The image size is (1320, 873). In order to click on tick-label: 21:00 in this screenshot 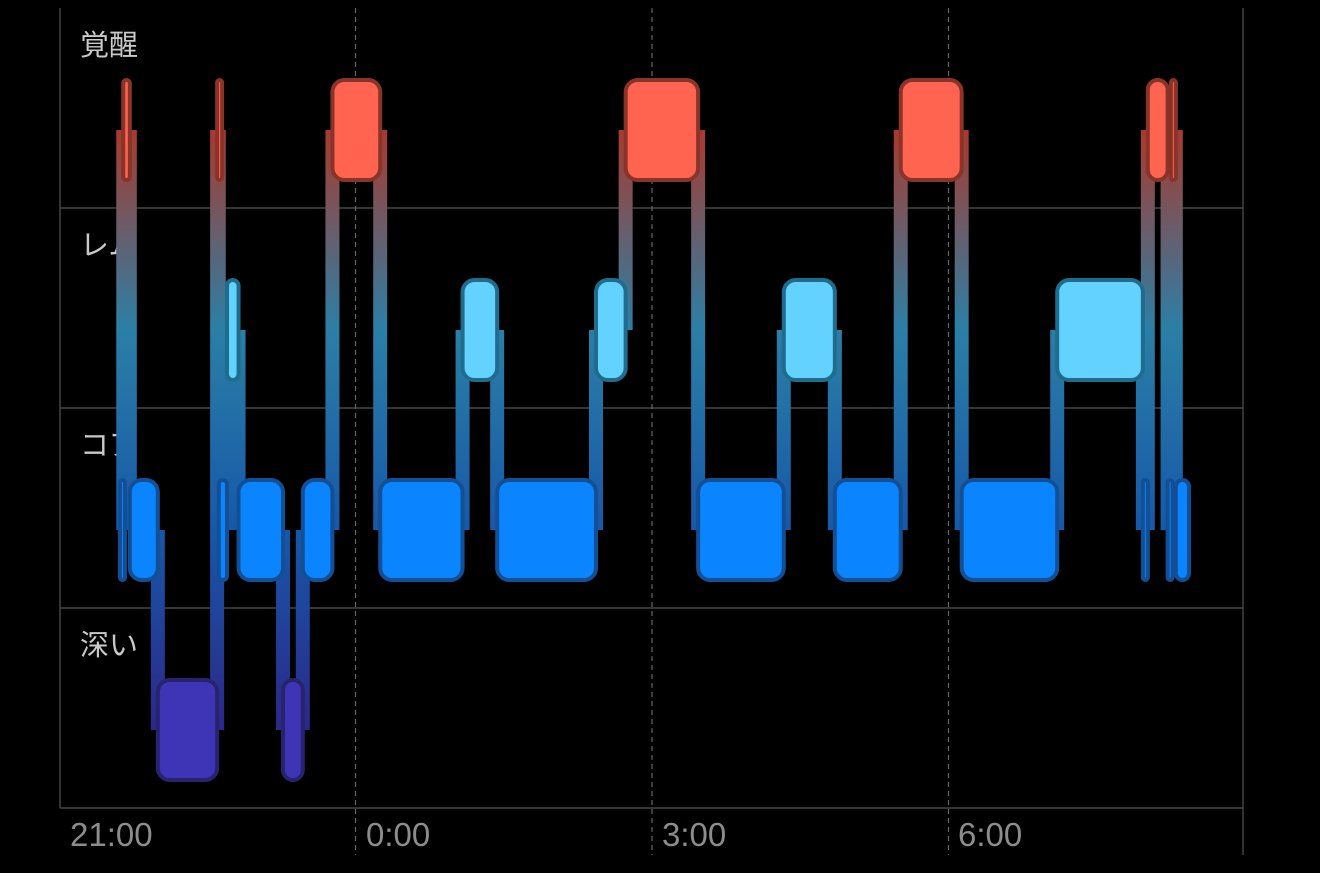, I will do `click(111, 834)`.